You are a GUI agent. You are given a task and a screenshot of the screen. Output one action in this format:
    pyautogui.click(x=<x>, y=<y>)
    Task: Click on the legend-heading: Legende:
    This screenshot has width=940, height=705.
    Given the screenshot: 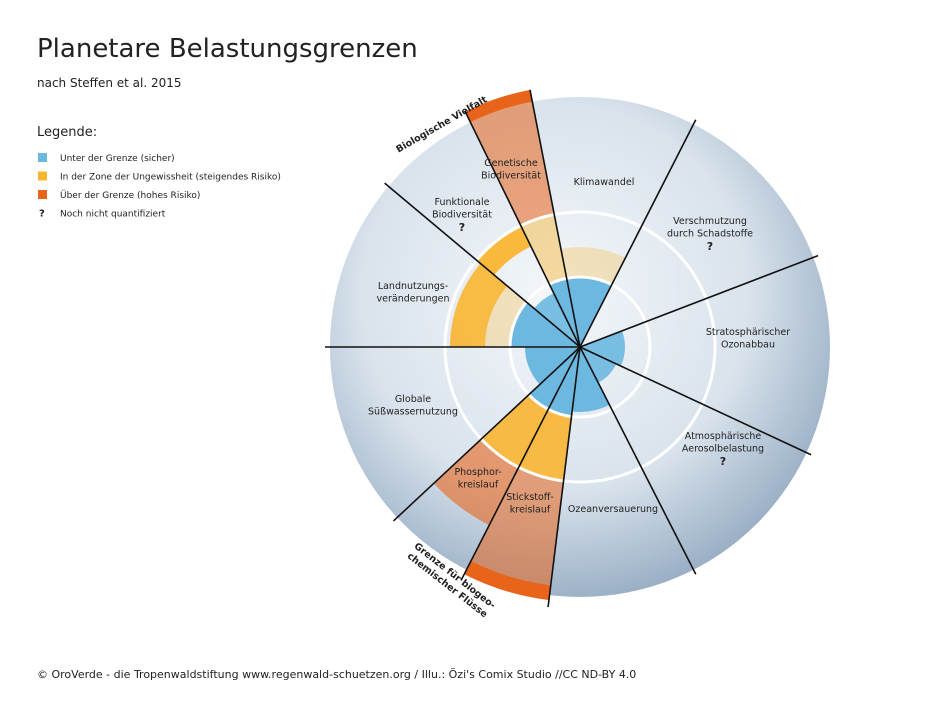 What is the action you would take?
    pyautogui.click(x=67, y=132)
    